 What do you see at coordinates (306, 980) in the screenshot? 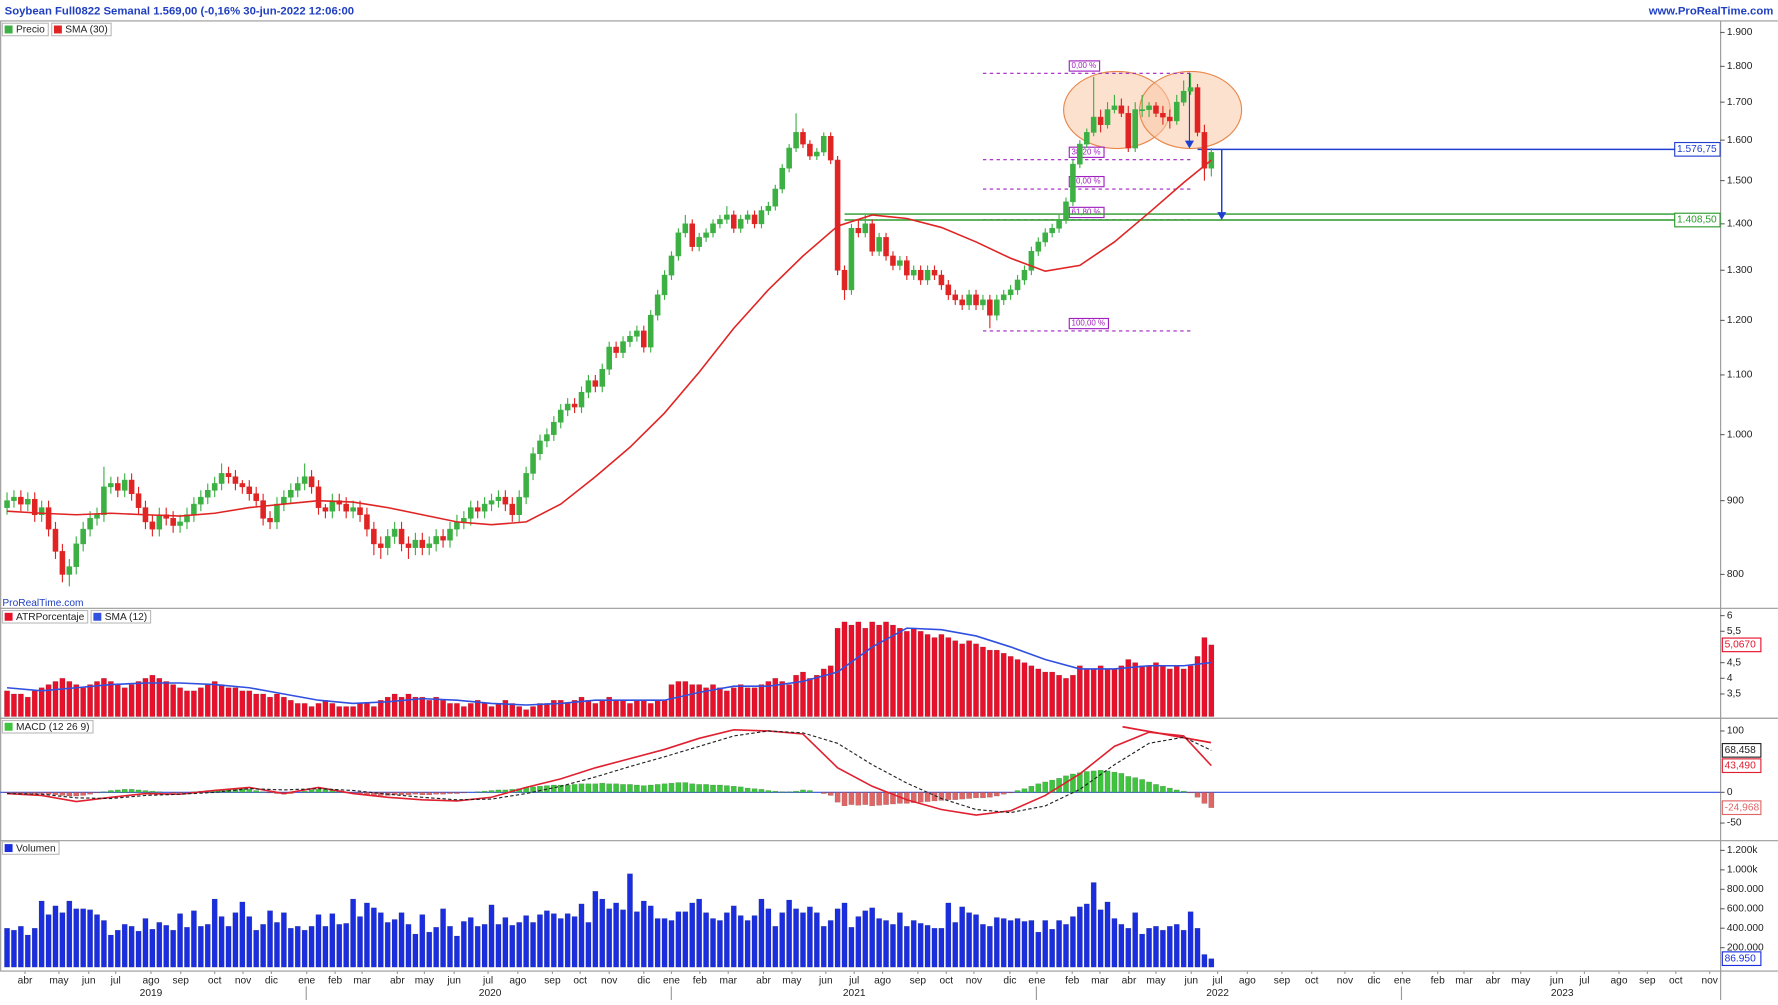
I see `x-tick-label: ene` at bounding box center [306, 980].